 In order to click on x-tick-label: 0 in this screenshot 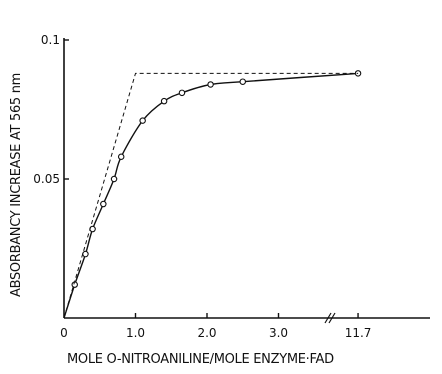, I will do `click(64, 333)`.